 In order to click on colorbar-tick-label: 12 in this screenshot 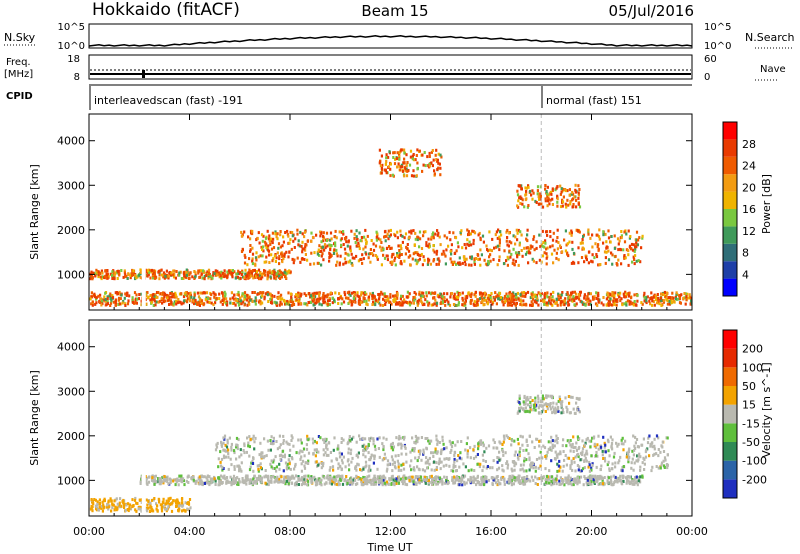, I will do `click(749, 231)`.